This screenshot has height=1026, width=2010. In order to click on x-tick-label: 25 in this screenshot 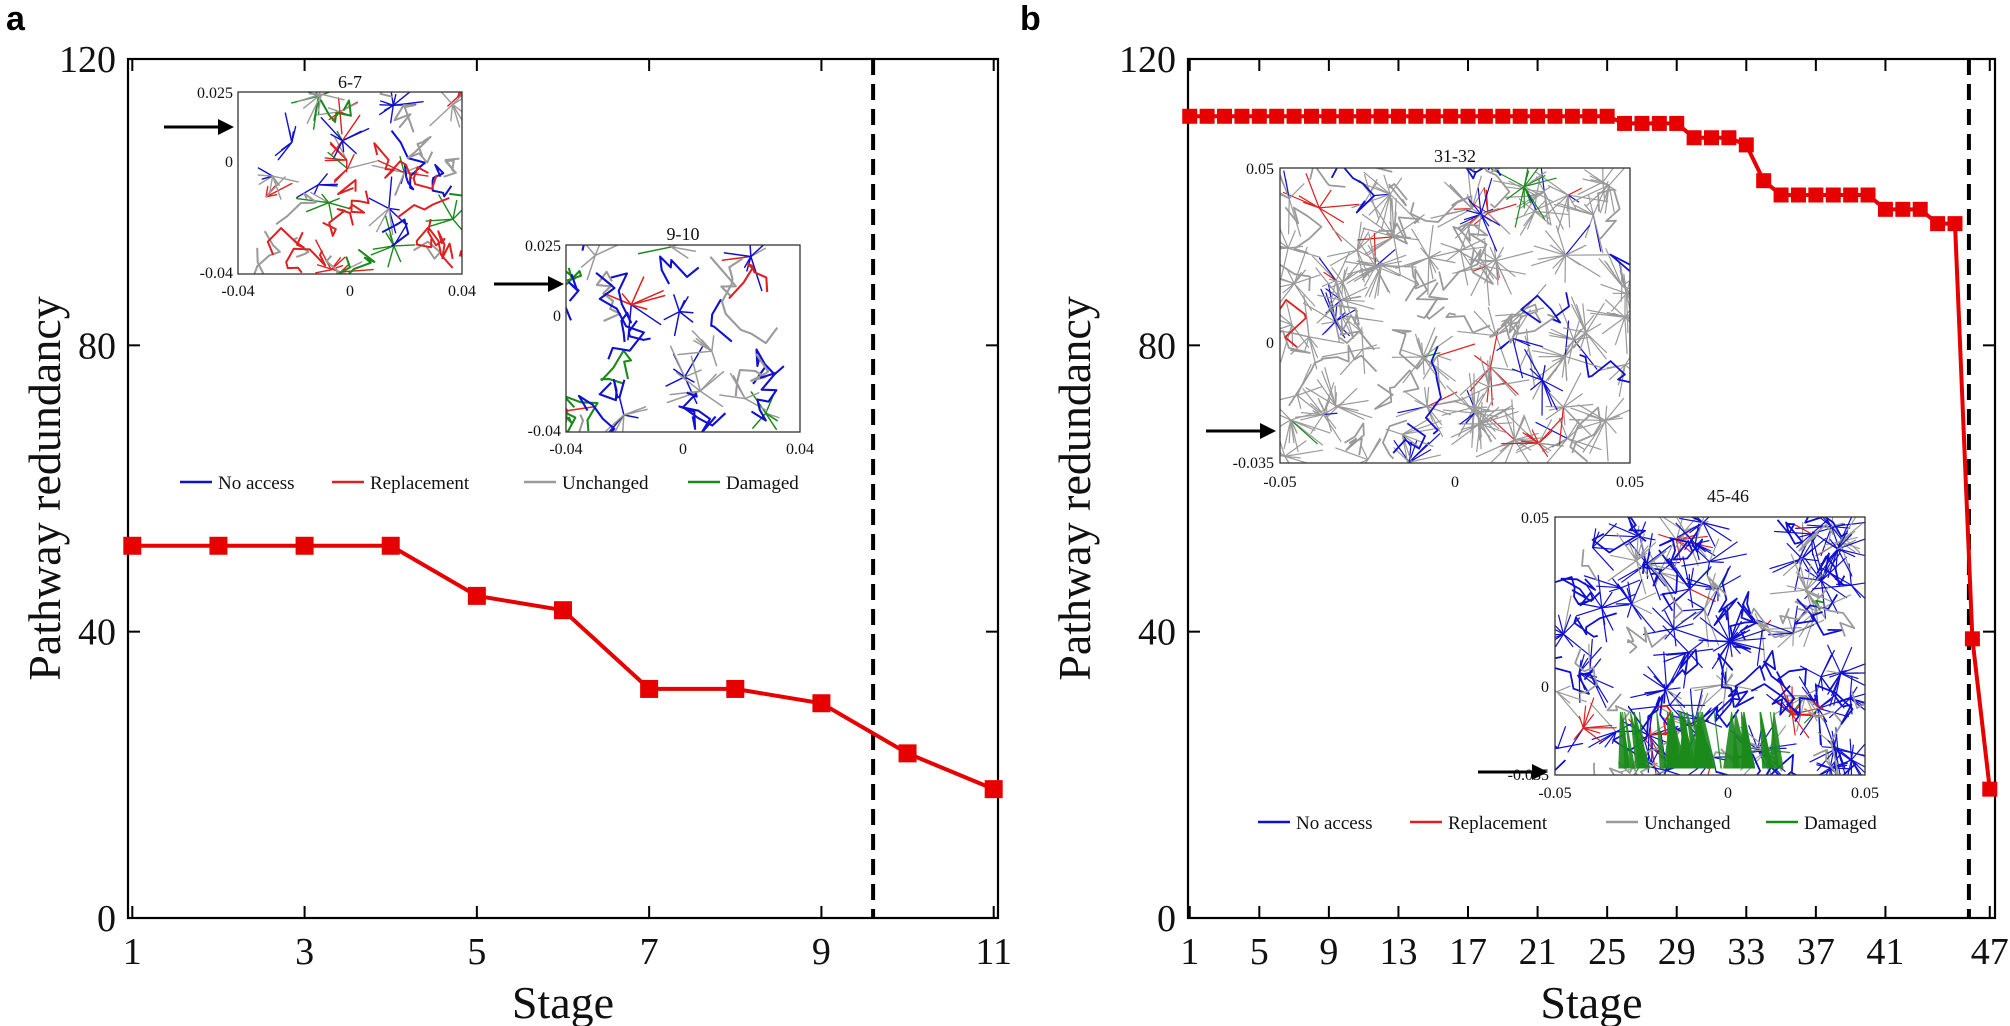, I will do `click(1607, 952)`.